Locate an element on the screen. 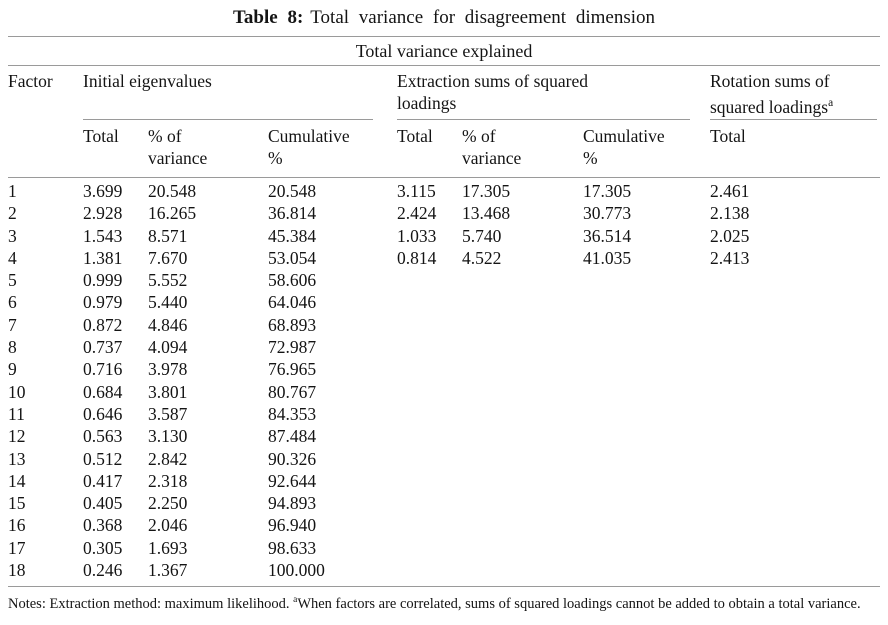 The image size is (888, 625). value-cell: 92.644 is located at coordinates (292, 480).